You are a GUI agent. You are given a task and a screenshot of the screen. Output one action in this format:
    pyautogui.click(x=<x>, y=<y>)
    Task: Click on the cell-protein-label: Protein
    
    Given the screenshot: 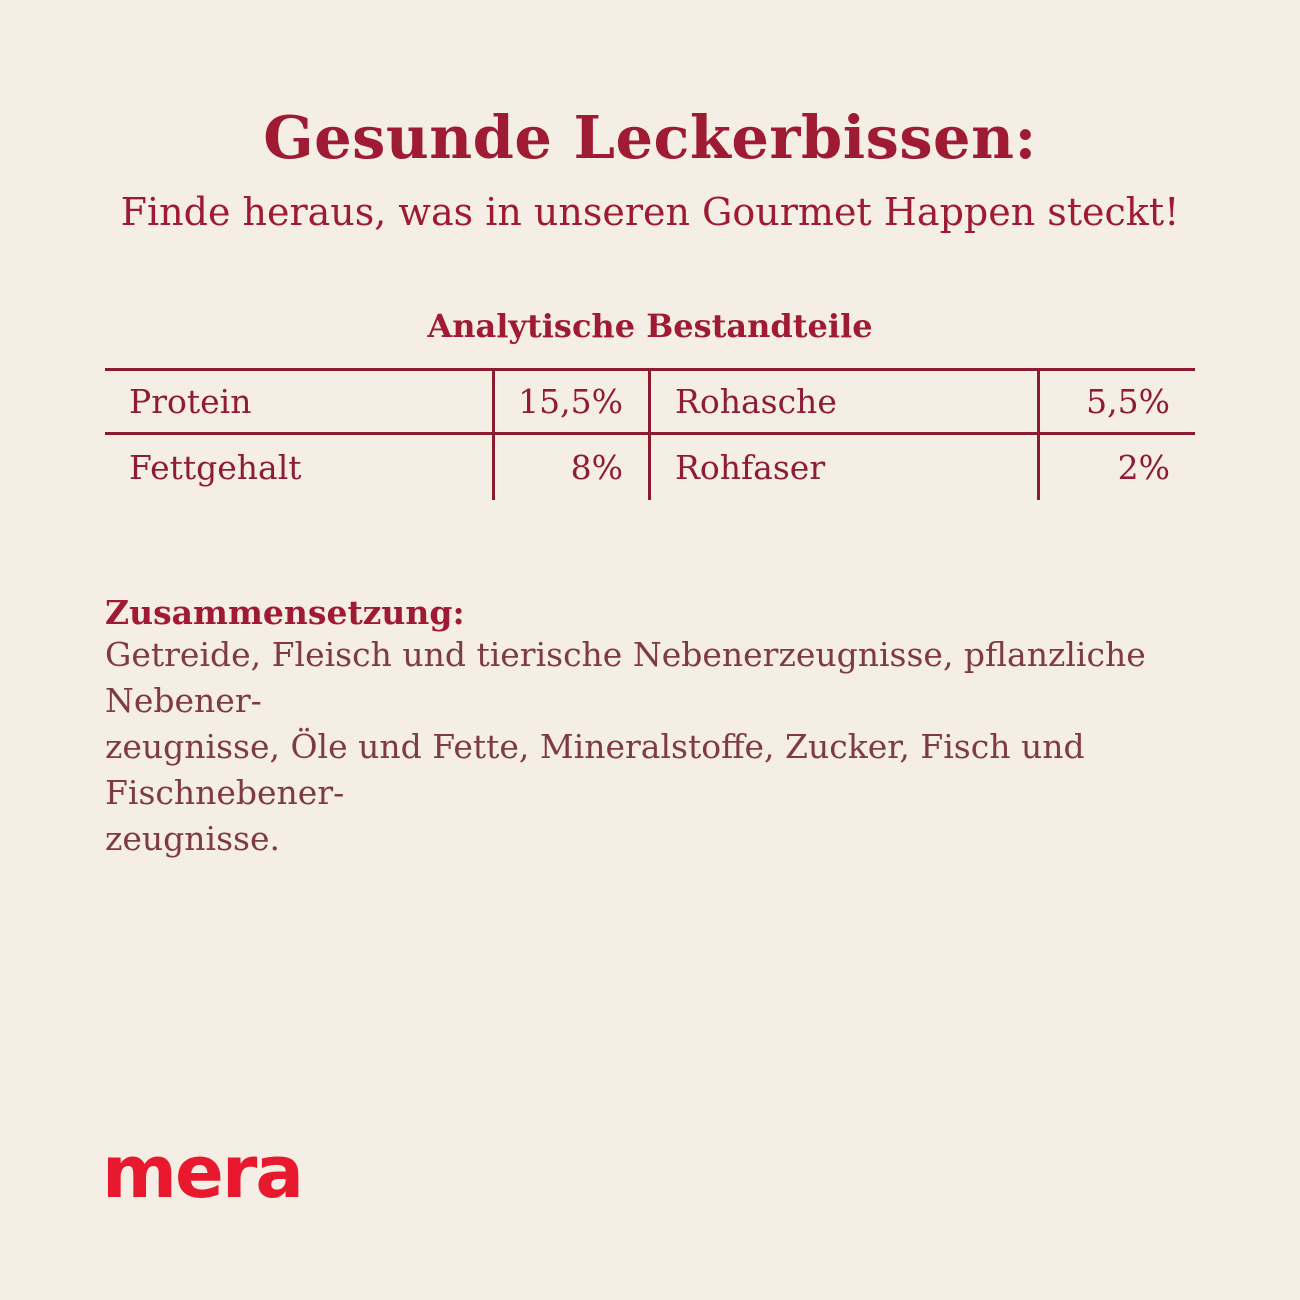 What is the action you would take?
    pyautogui.click(x=300, y=403)
    